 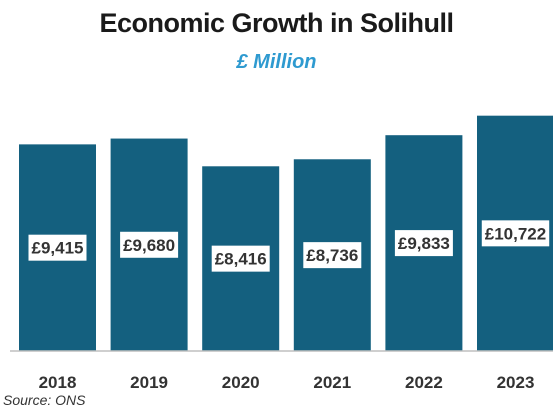 I want to click on data-label-2019: £9,680, so click(x=149, y=244).